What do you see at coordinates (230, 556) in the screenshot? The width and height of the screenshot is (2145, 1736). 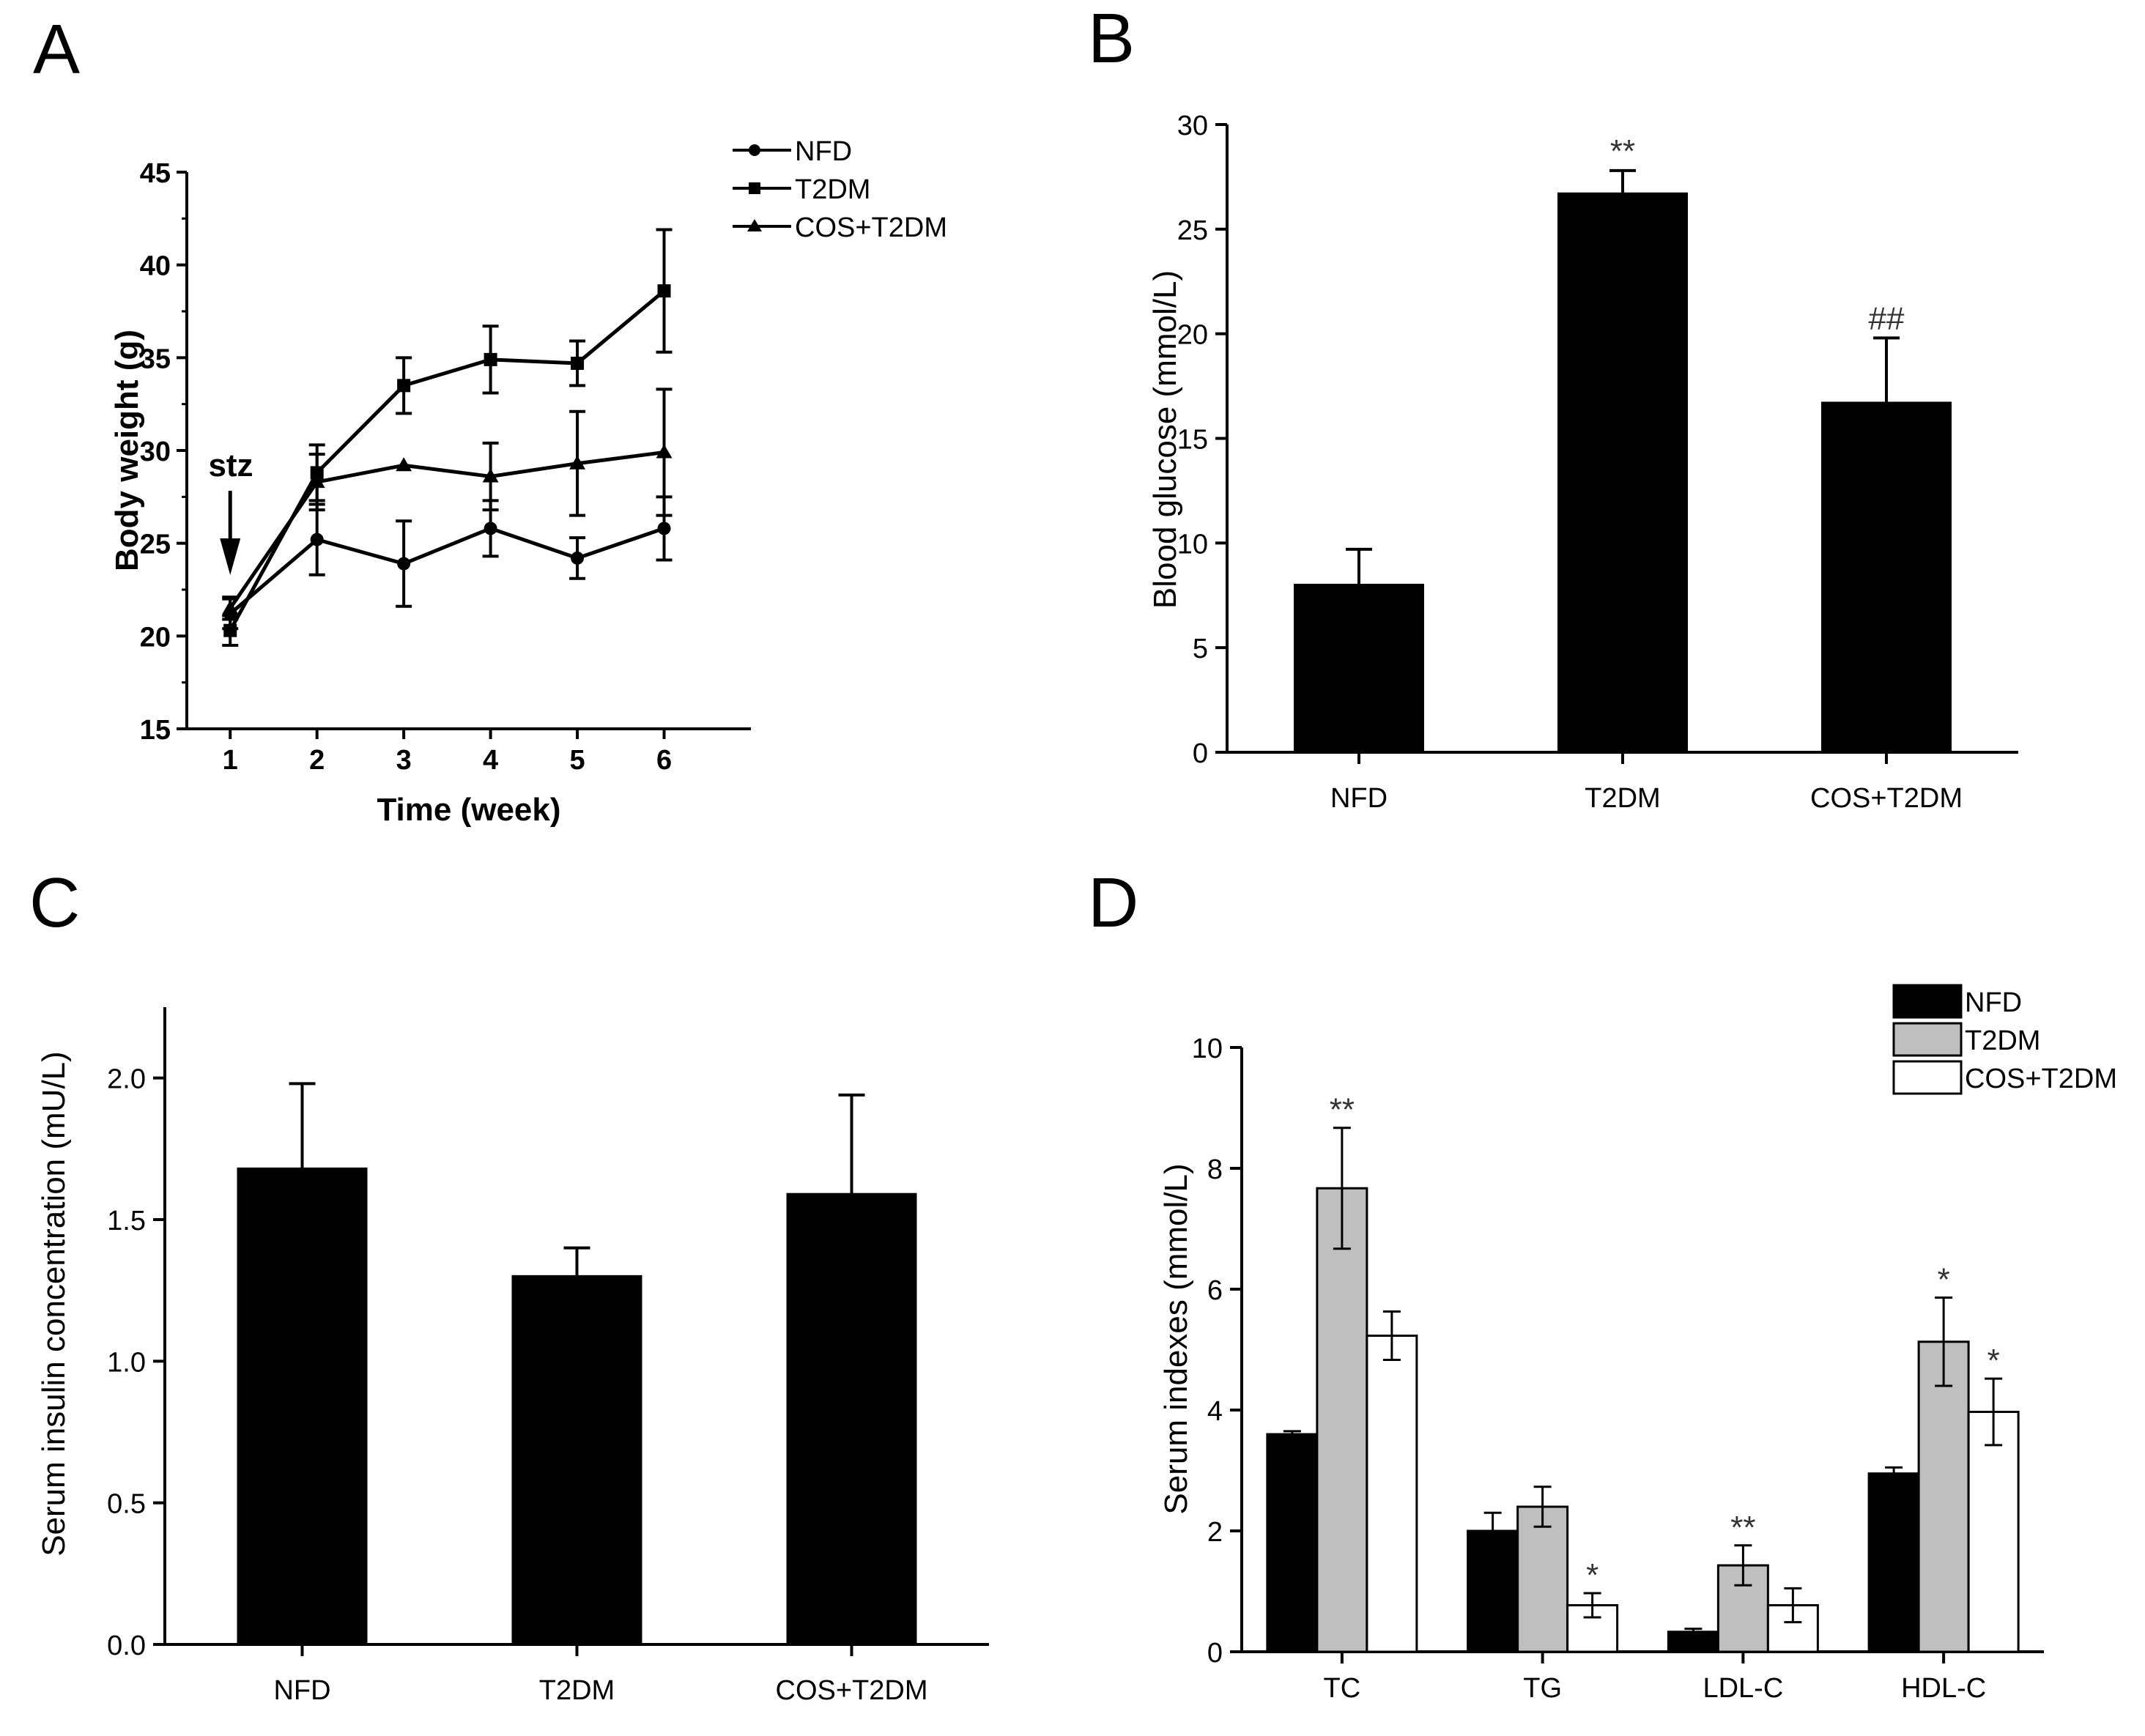 I see `panel-a-stz-arrow-head` at bounding box center [230, 556].